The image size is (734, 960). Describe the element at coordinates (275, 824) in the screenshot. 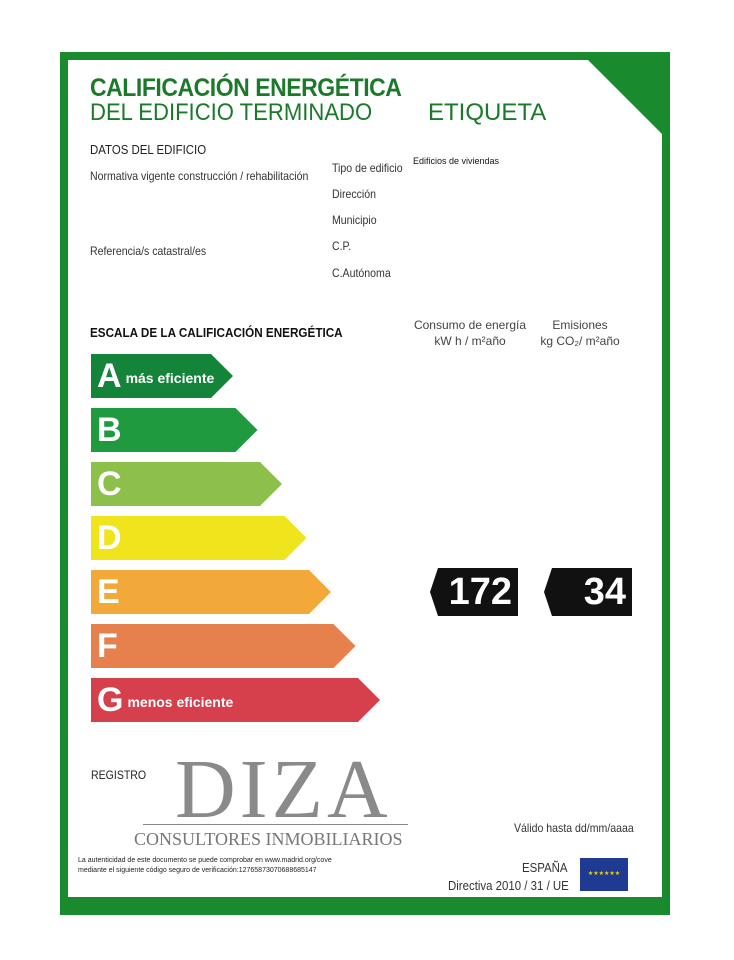

I see `logo-divider` at that location.